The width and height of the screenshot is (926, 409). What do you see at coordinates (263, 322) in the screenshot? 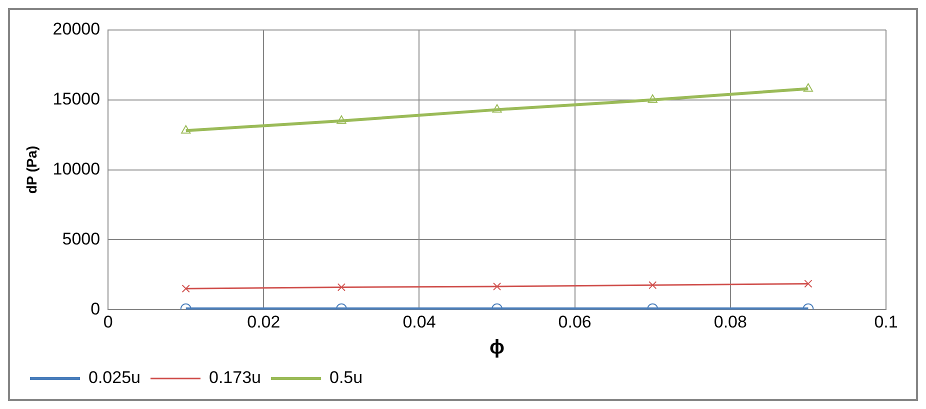
I see `x-tick-label: 0.02` at bounding box center [263, 322].